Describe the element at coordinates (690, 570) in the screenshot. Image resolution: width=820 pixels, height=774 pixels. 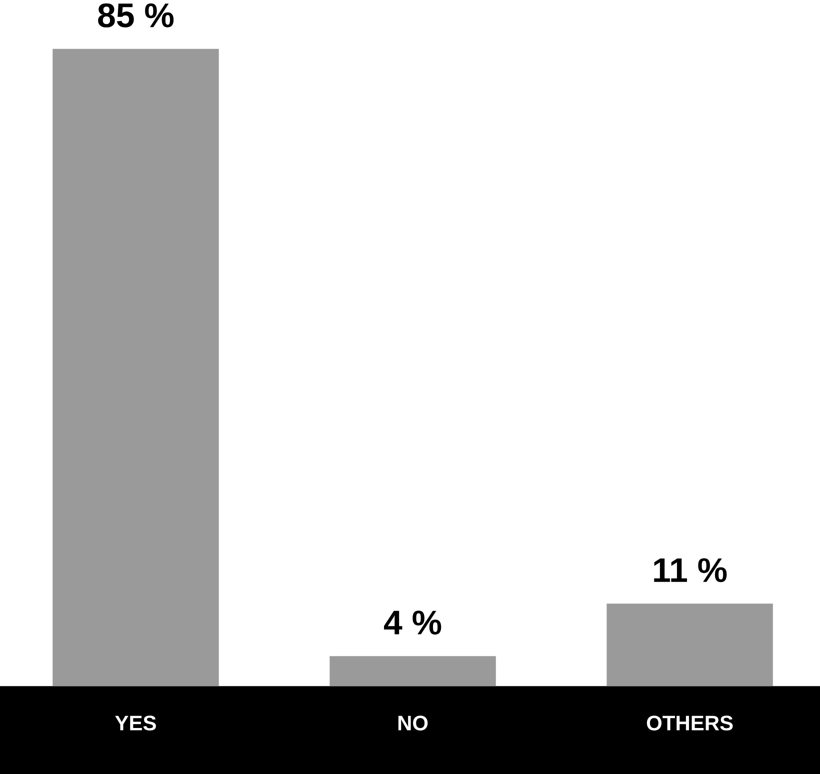
I see `data-label: 11 %` at that location.